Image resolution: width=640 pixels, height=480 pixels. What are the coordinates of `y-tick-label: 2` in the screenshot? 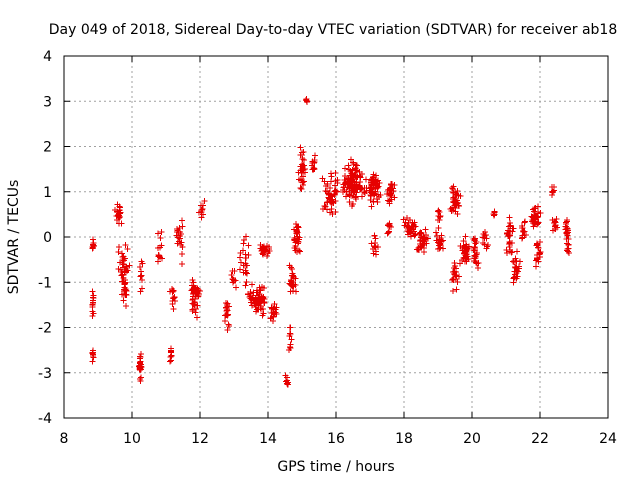 It's located at (47, 148).